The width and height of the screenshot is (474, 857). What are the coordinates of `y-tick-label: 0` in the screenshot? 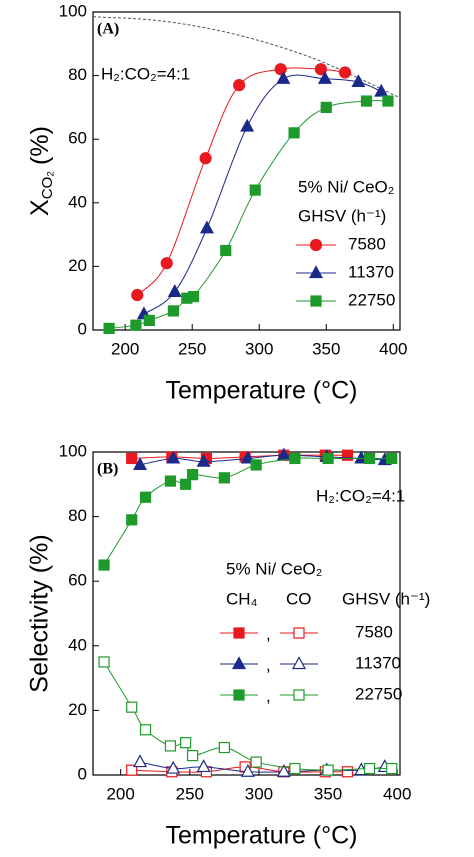 It's located at (82, 773).